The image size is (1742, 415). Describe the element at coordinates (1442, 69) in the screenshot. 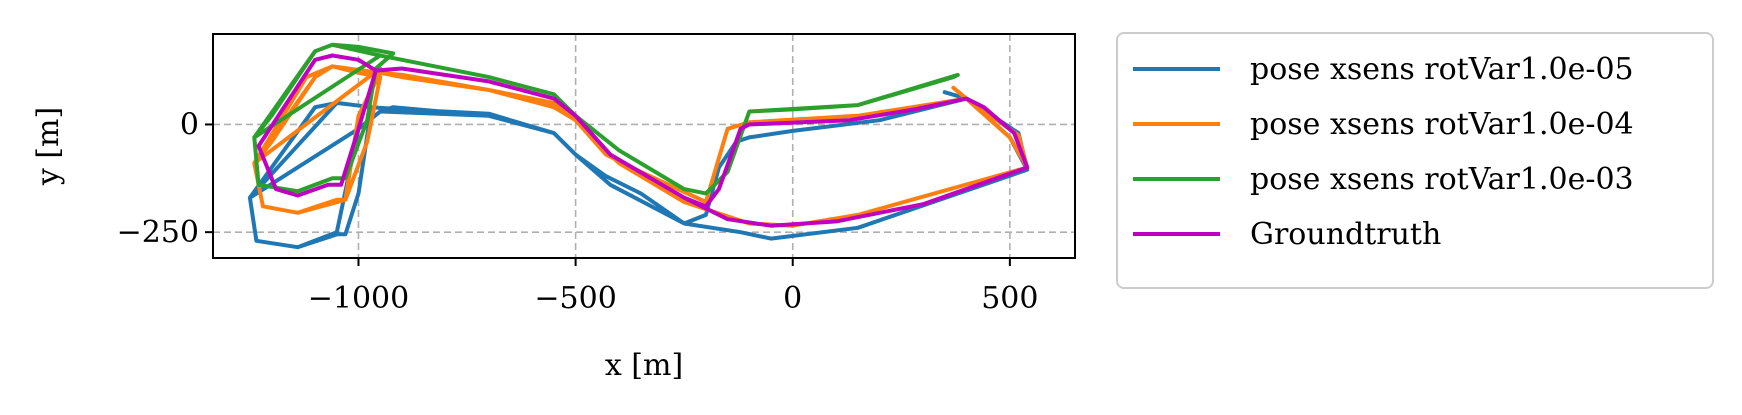

I see `legend-entry: pose xsens rotVar1.0e-05` at that location.